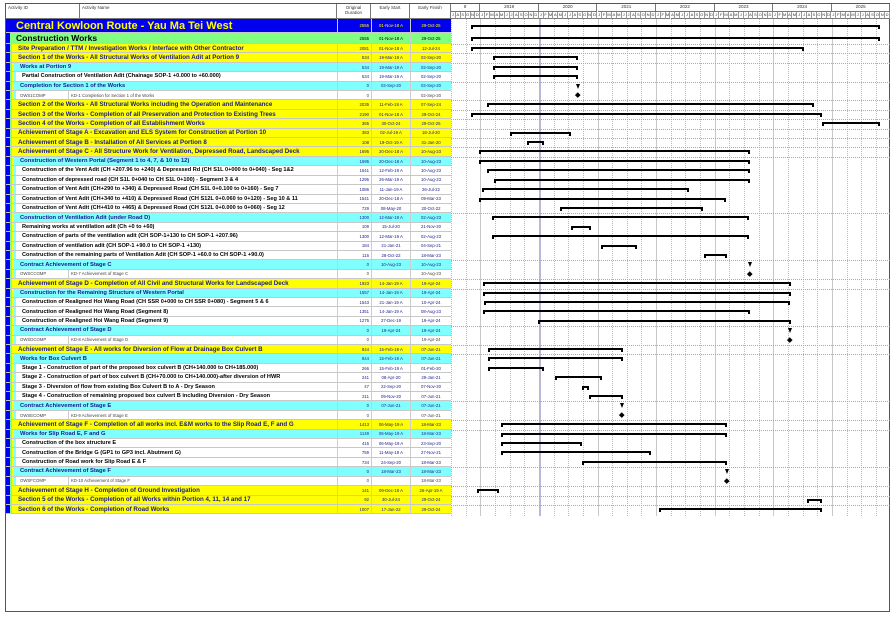  Describe the element at coordinates (354, 11) in the screenshot. I see `header-original-duration: Original Duration` at that location.